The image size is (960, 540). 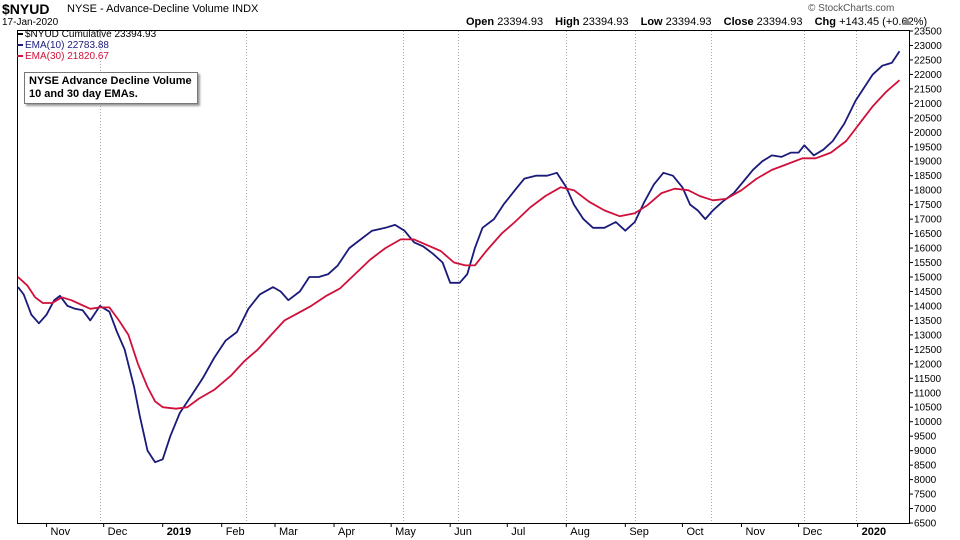 What do you see at coordinates (26, 9) in the screenshot?
I see `symbol-label: $NYUD` at bounding box center [26, 9].